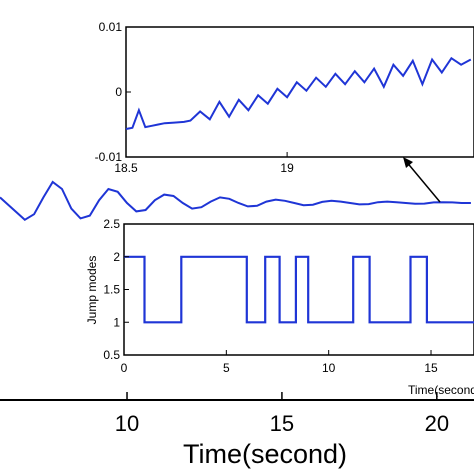 Image resolution: width=474 pixels, height=474 pixels. Describe the element at coordinates (111, 27) in the screenshot. I see `zoom-y-tick-label: 0.01` at that location.